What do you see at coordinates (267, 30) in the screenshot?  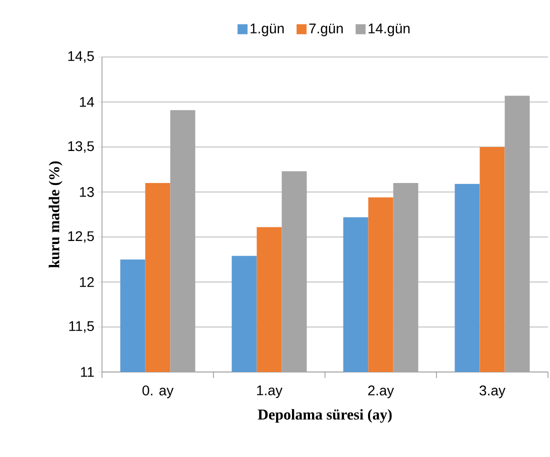 I see `legend-label: 1.gün` at bounding box center [267, 30].